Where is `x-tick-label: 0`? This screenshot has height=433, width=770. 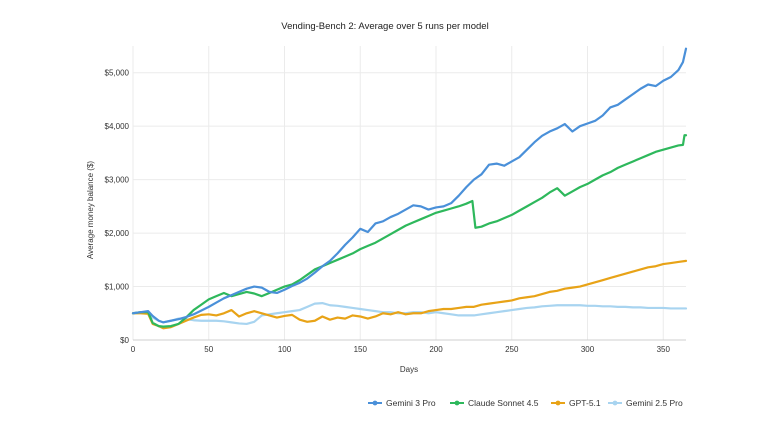 x-tick-label: 0 is located at coordinates (133, 349).